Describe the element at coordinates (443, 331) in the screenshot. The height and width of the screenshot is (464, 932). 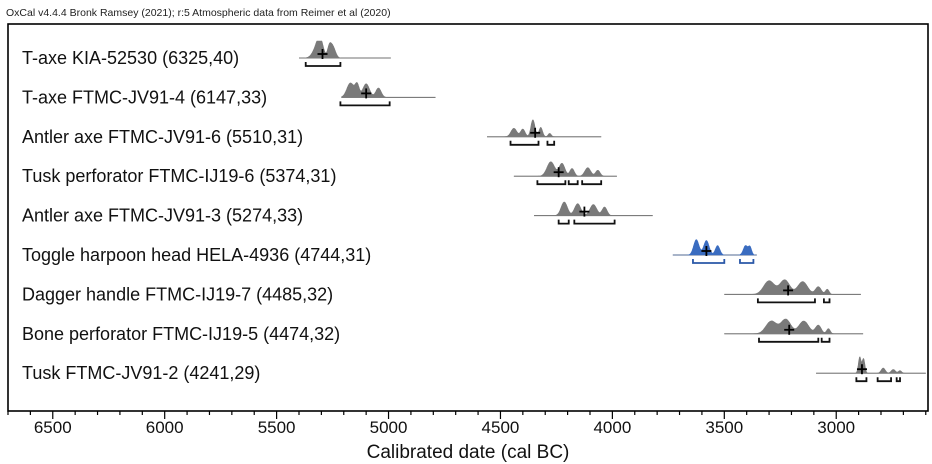
I see `sample-row: Bone perforator FTMC-IJ19-5 (4474,32)` at that location.